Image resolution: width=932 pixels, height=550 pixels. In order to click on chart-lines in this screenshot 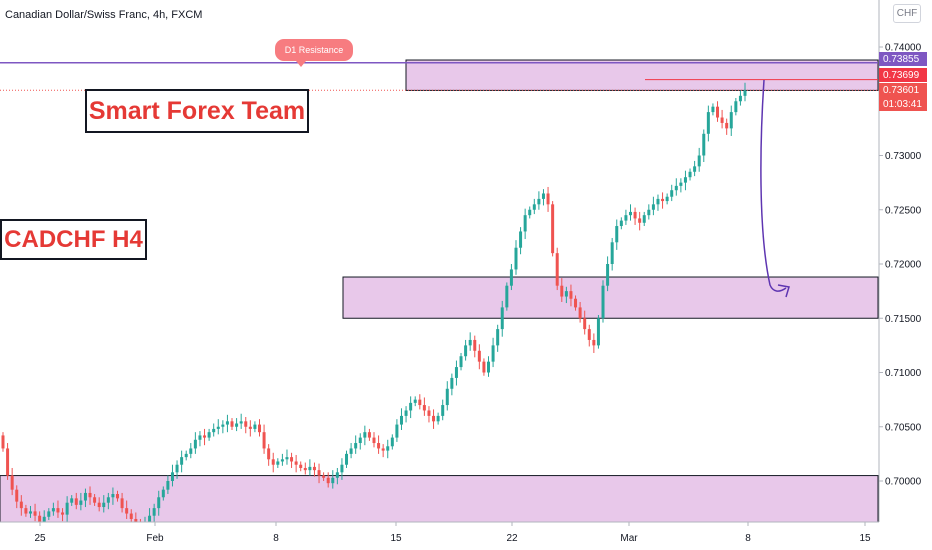, I will do `click(439, 76)`.